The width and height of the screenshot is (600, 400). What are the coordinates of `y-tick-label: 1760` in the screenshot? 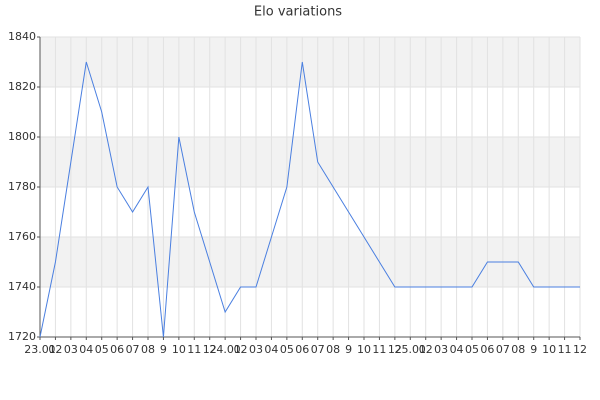 It's located at (22, 236).